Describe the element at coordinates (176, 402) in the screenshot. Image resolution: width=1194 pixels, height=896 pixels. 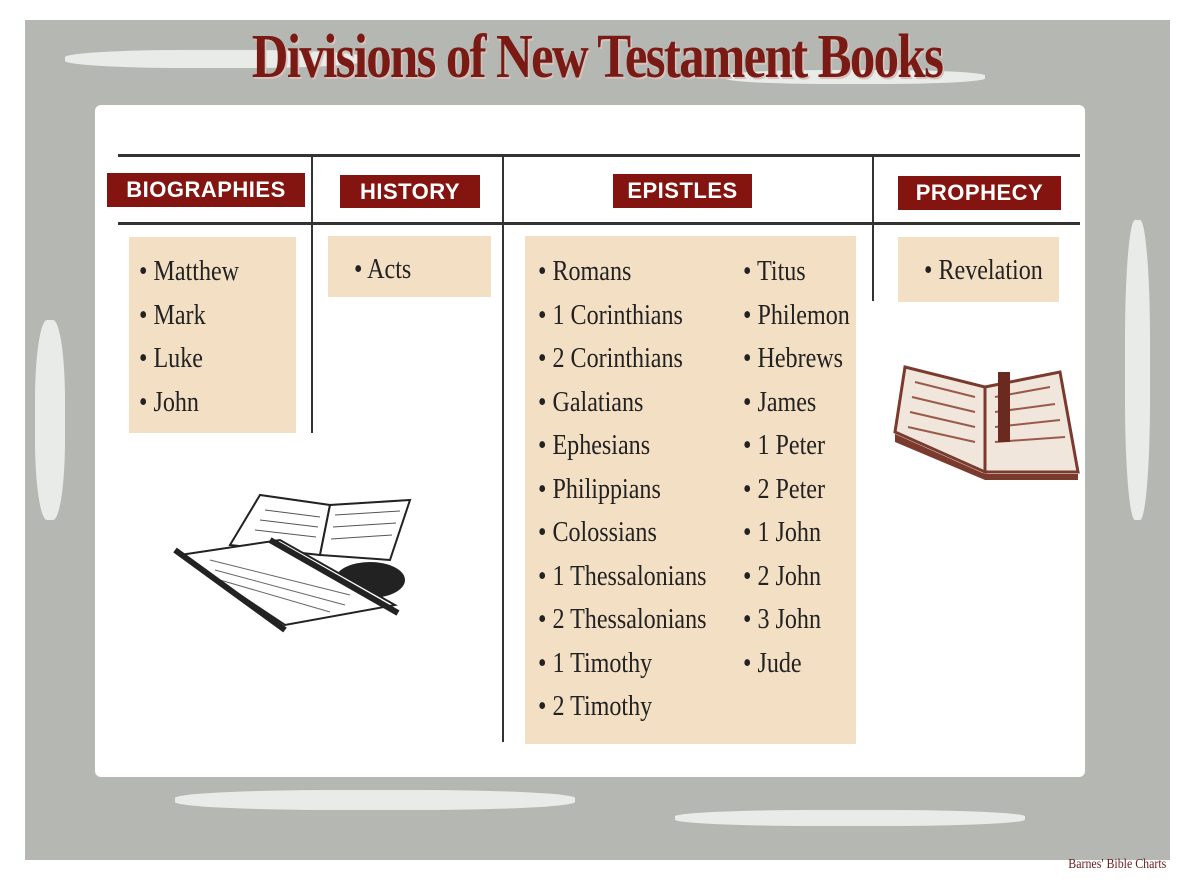
I see `book-name: John` at that location.